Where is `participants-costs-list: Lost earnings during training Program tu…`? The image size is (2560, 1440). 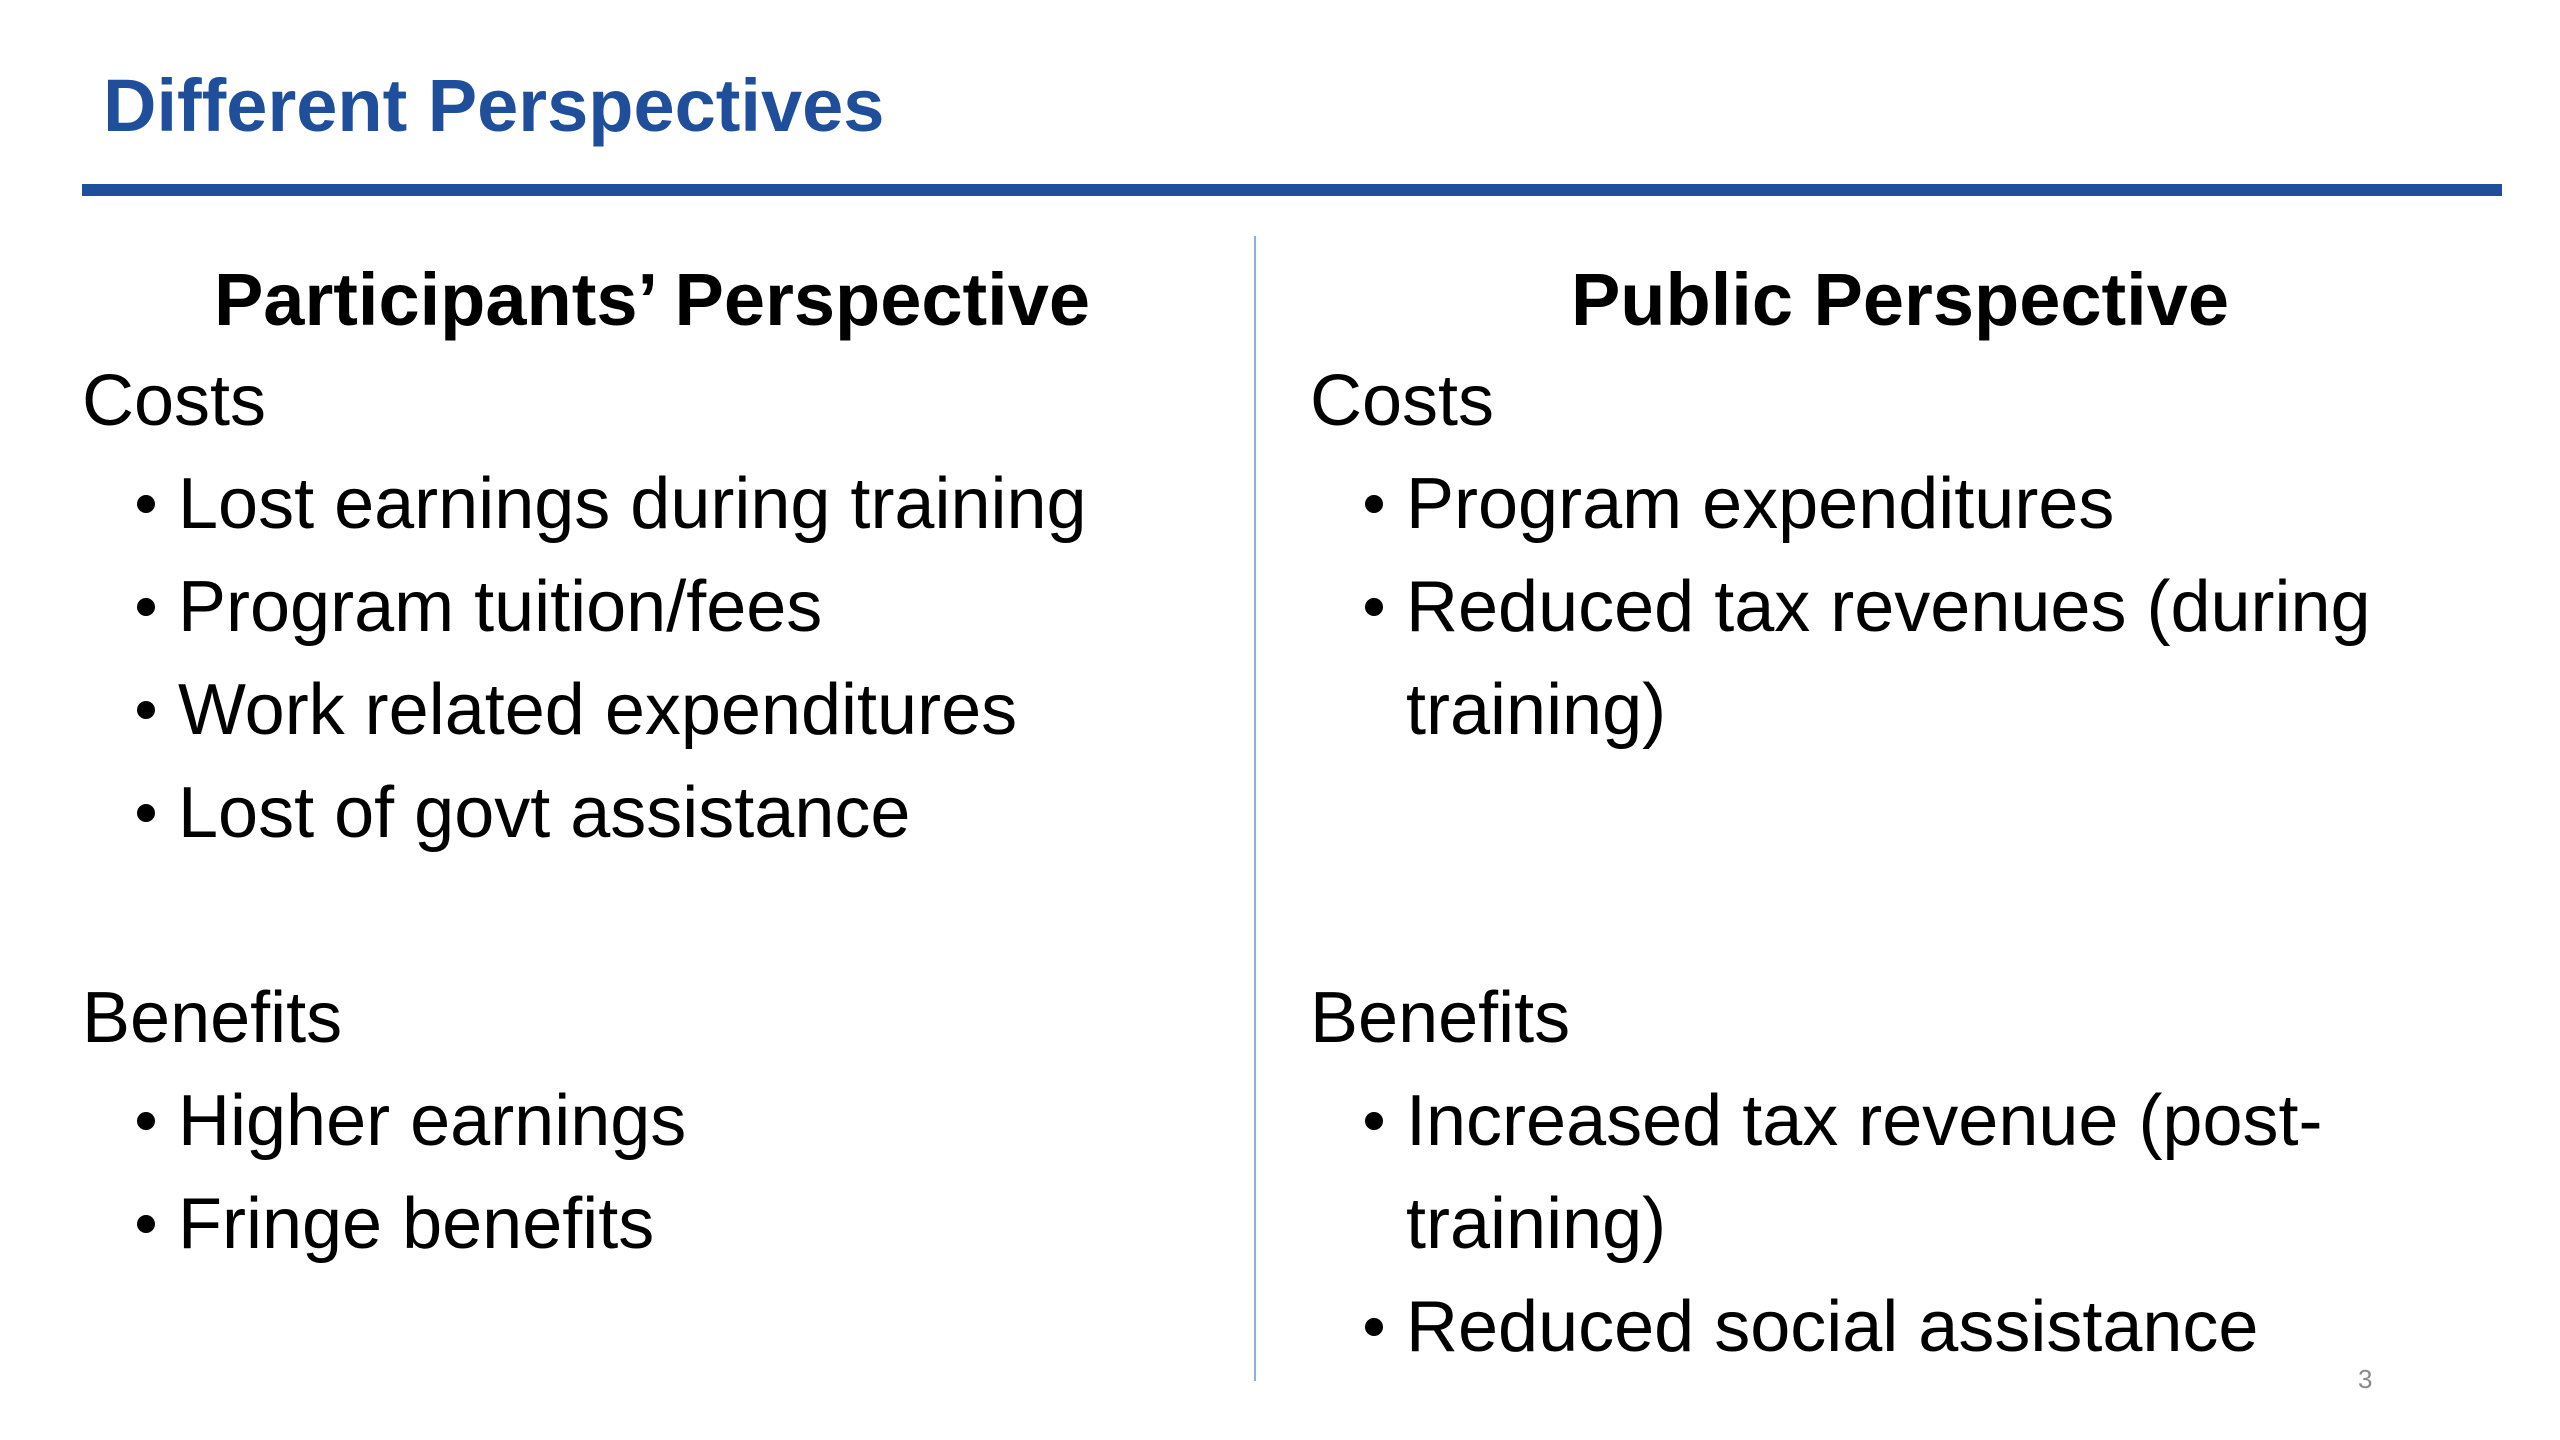 participants-costs-list: Lost earnings during training Program tu… is located at coordinates (652, 659).